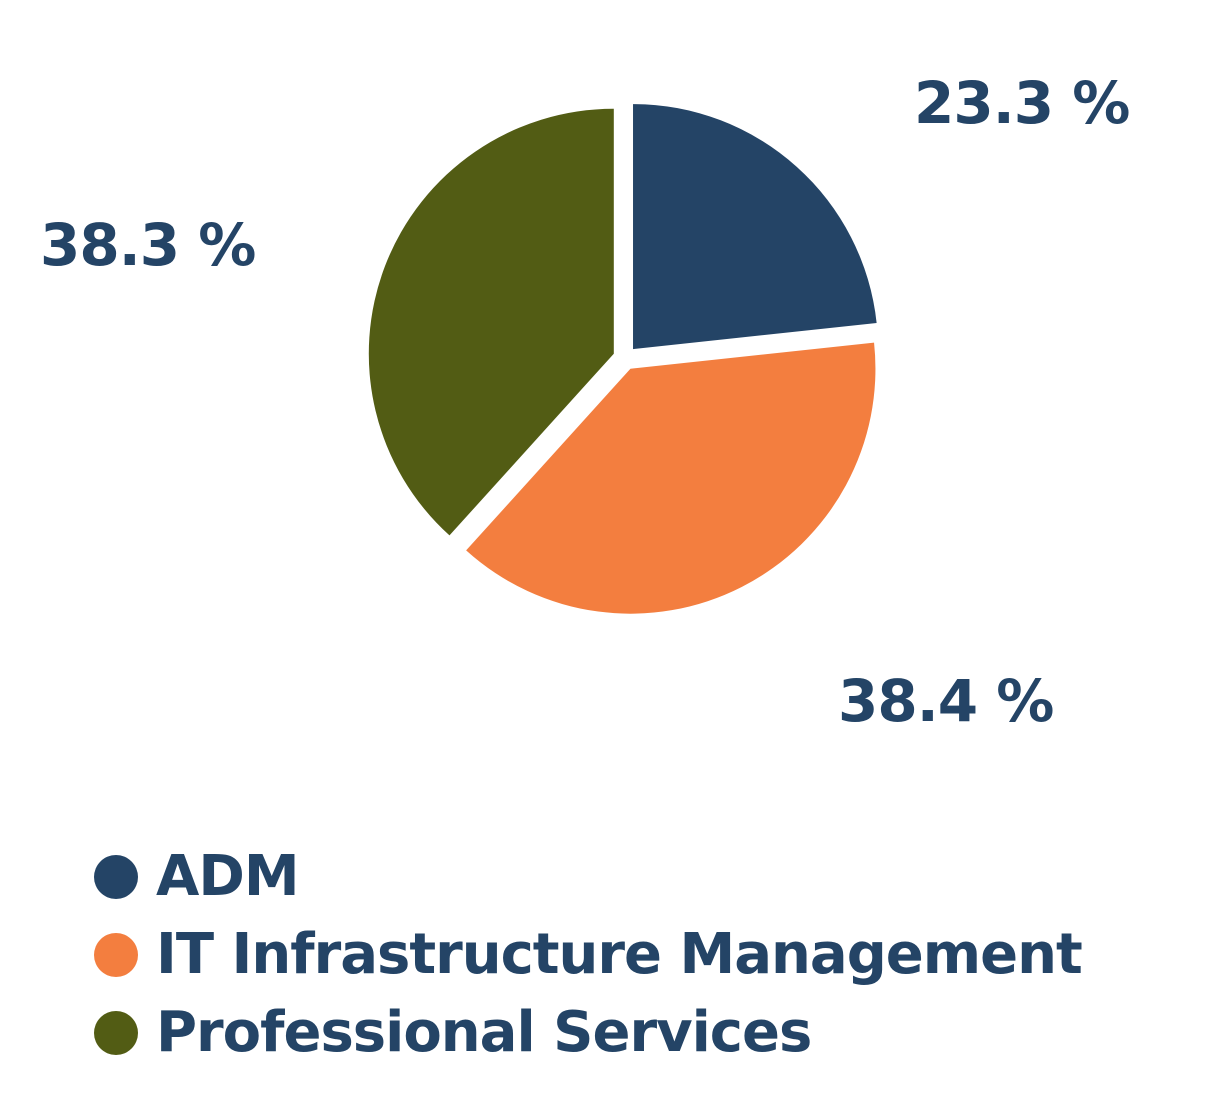 This screenshot has height=1110, width=1208. What do you see at coordinates (619, 954) in the screenshot?
I see `legend-label-it-infrastructure-management: IT Infrastructure Management` at bounding box center [619, 954].